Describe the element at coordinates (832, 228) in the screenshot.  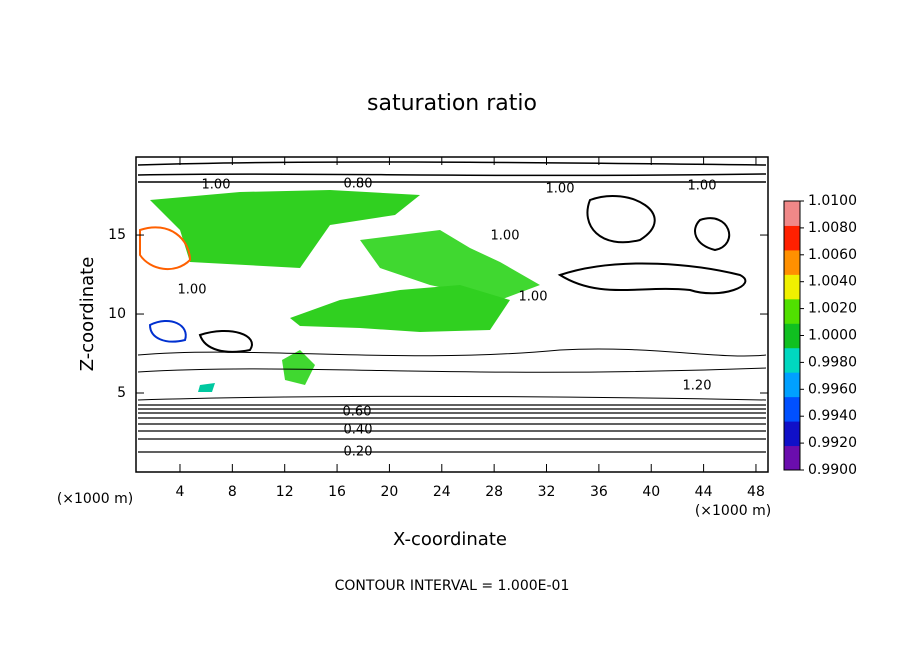
I see `colorbar-tick-label: 1.0080` at that location.